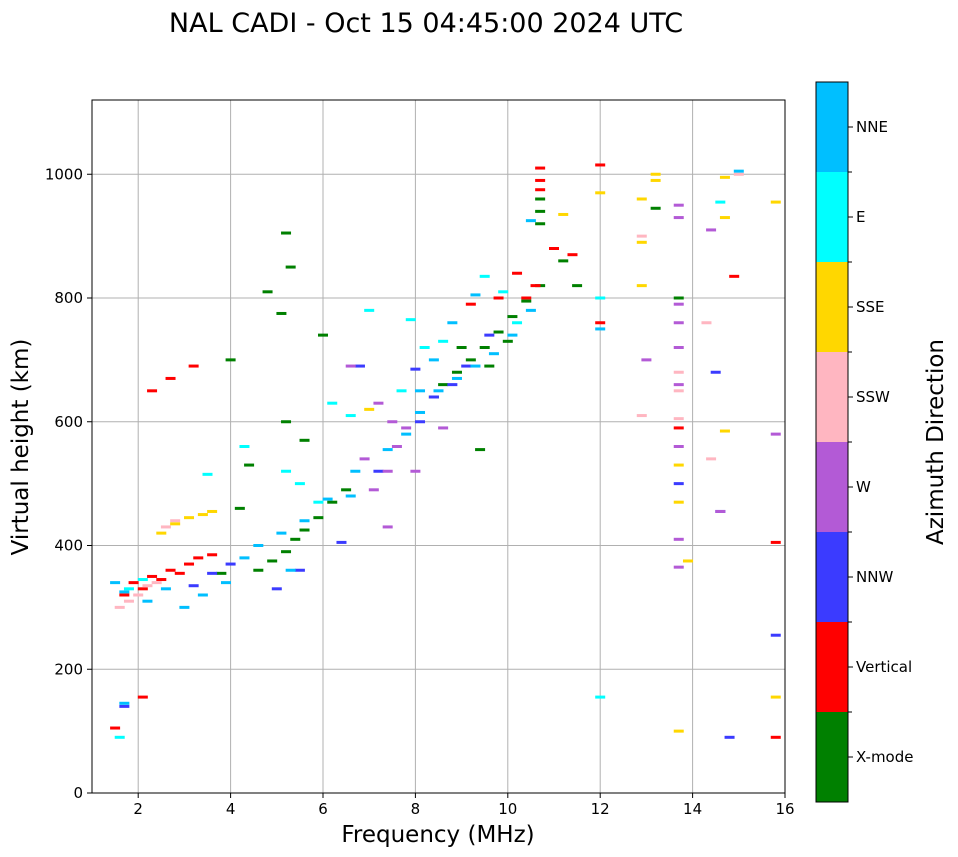  Describe the element at coordinates (870, 307) in the screenshot. I see `colorbar-tick-label: SSE` at that location.